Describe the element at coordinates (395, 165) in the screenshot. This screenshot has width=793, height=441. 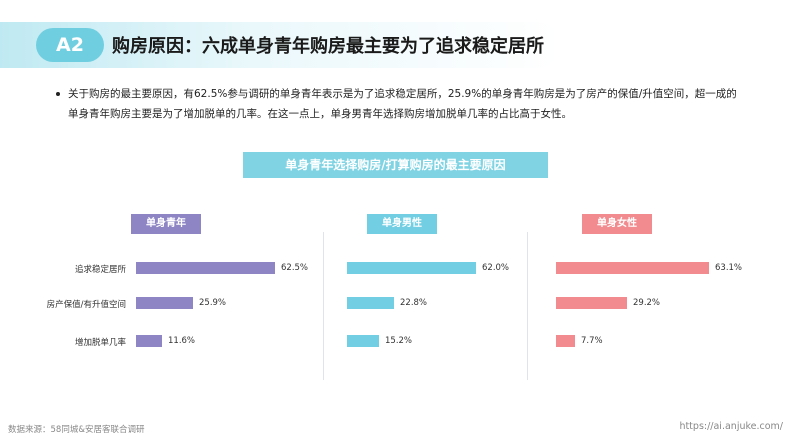
I see `chart-title: 单身青年选择购房/打算购房的最主要原因` at that location.